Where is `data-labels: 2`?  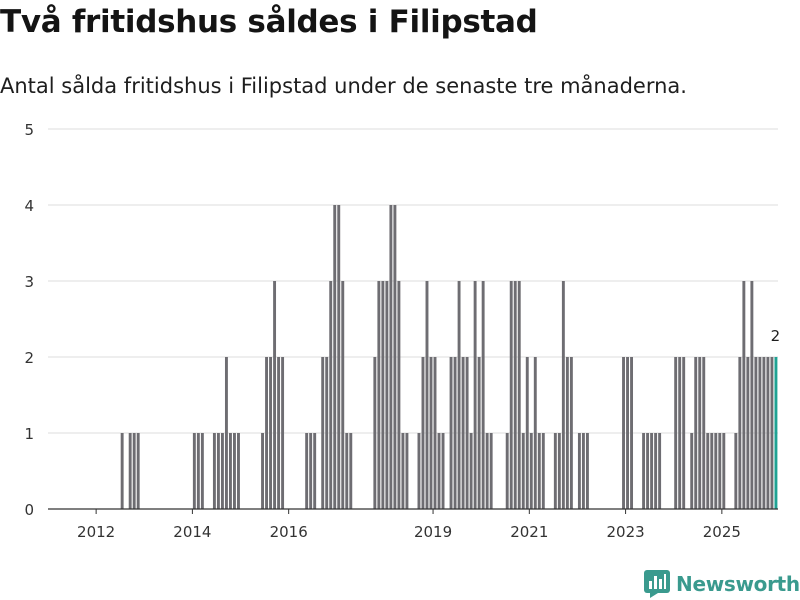
data-labels: 2 is located at coordinates (776, 336).